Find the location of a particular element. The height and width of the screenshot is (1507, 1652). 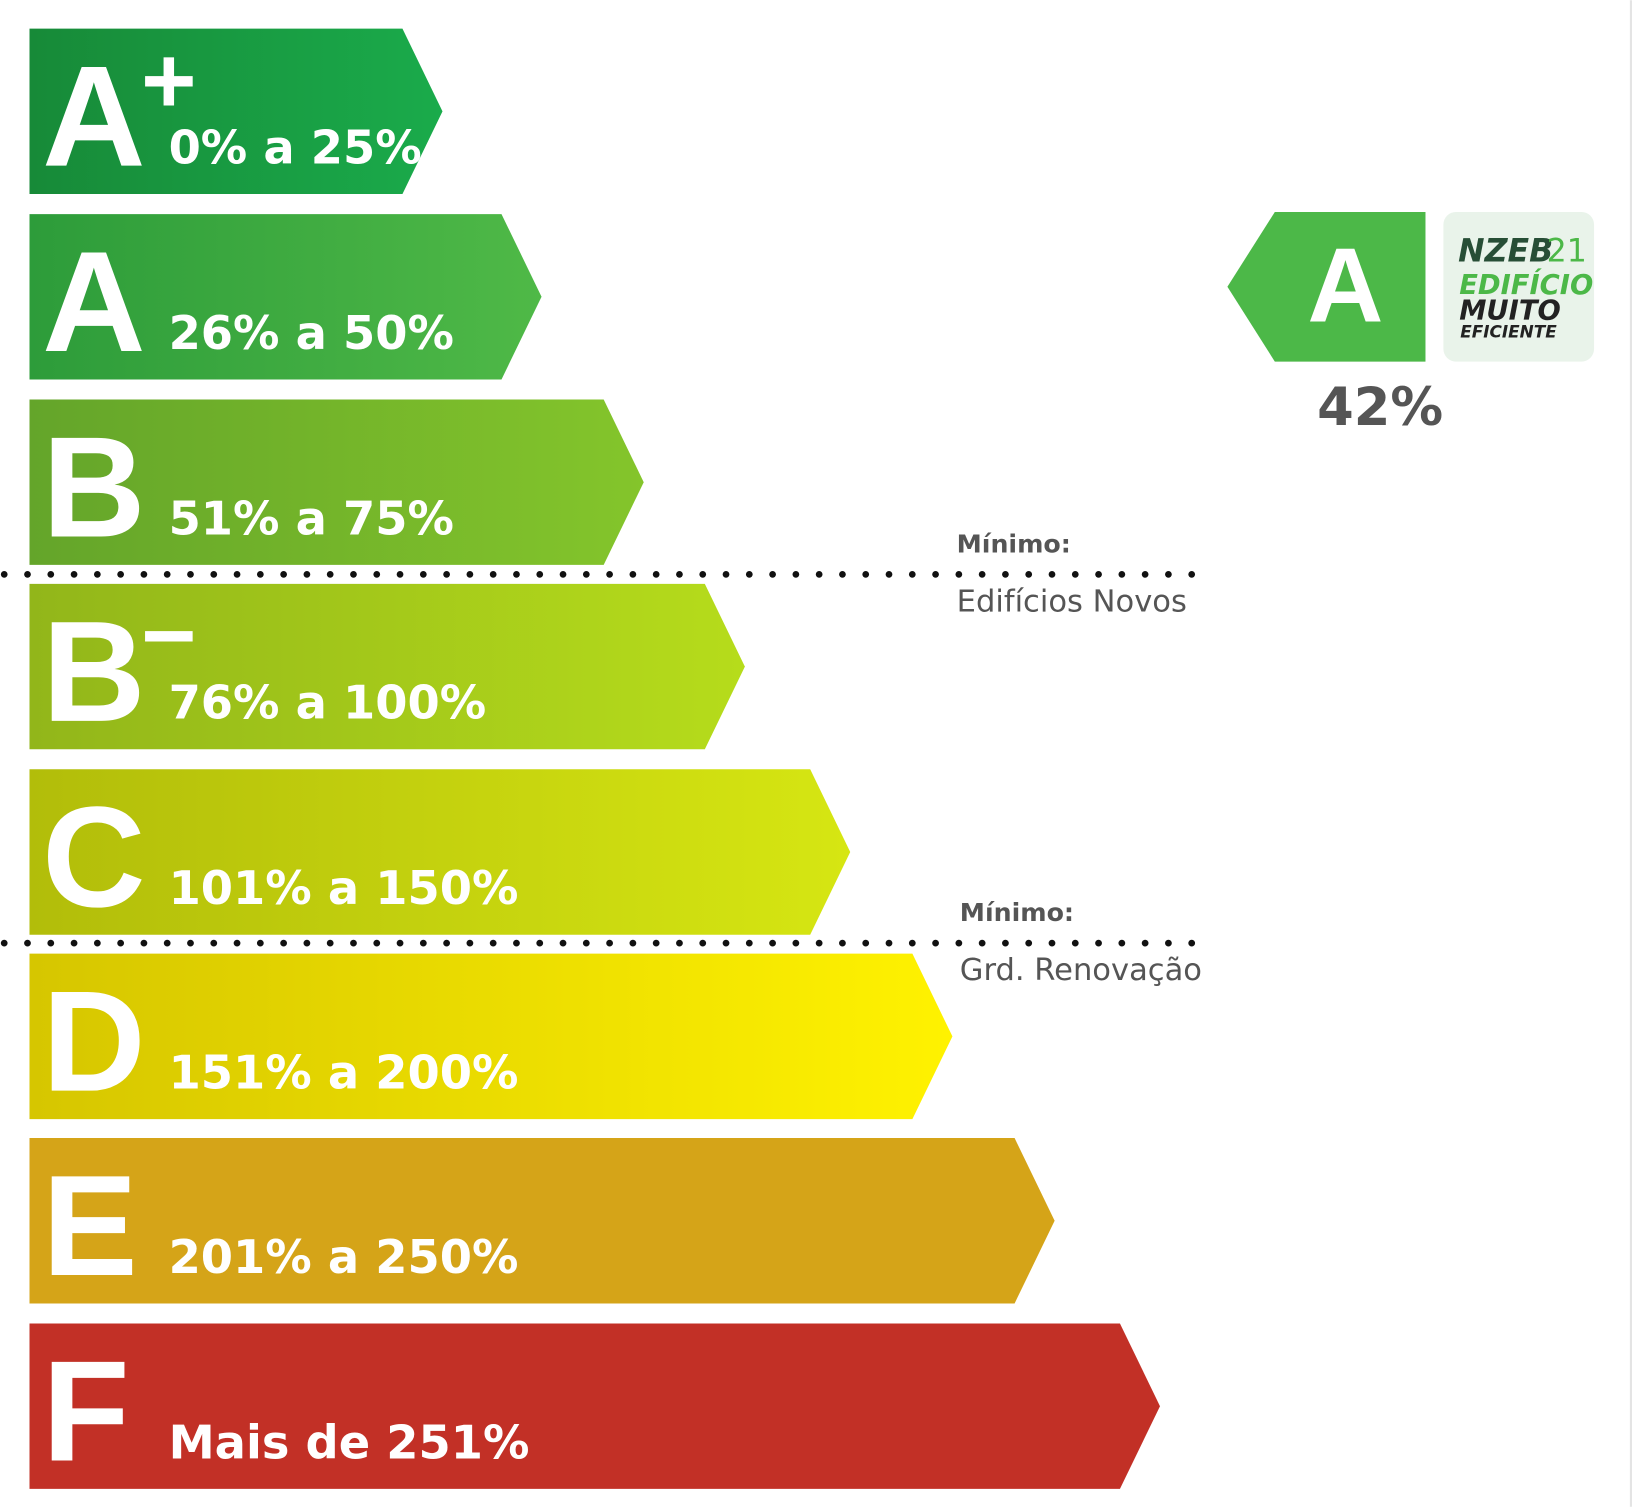

badge-nzeb: NZEB is located at coordinates (1505, 251).